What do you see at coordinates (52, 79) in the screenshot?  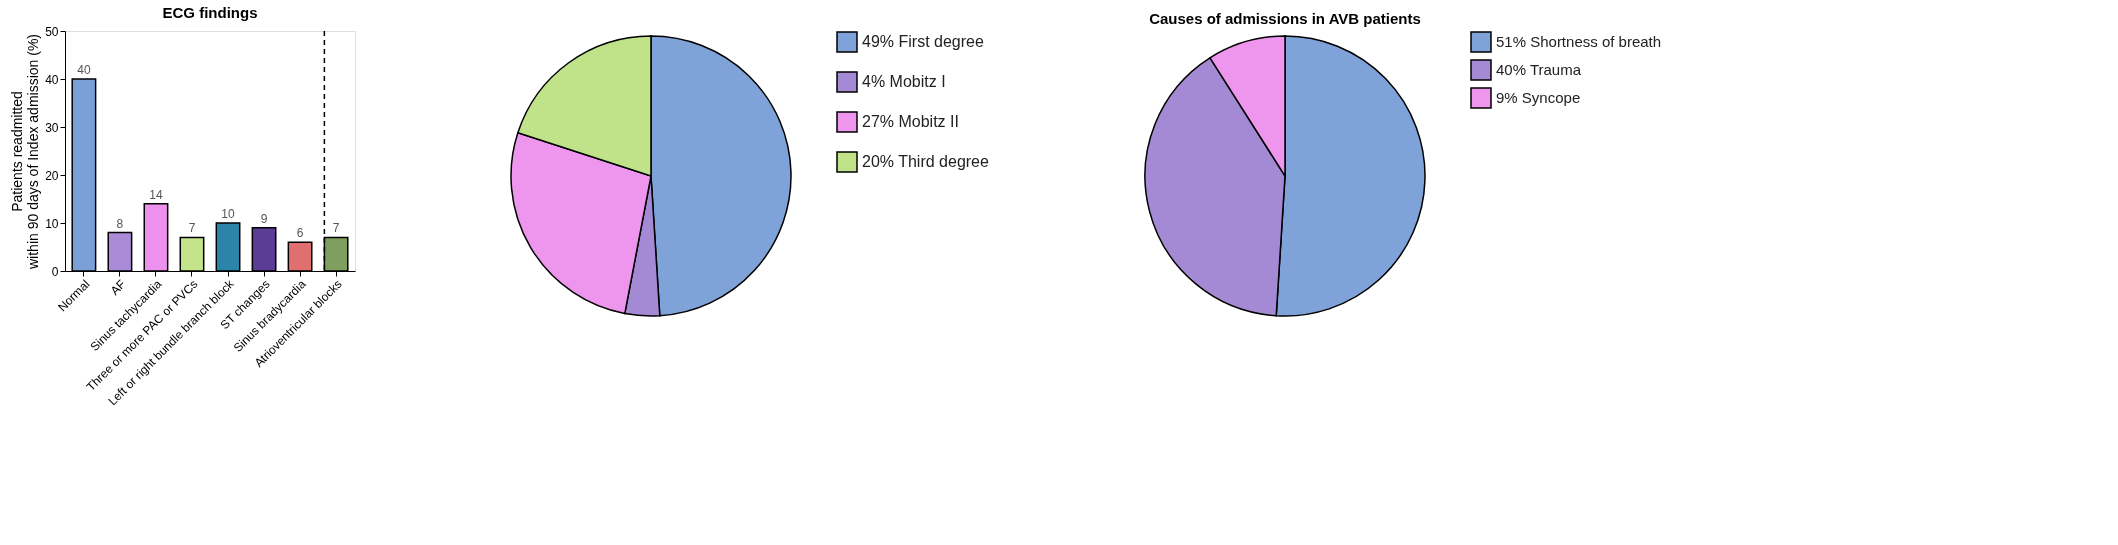 I see `y-tick-label: 40` at bounding box center [52, 79].